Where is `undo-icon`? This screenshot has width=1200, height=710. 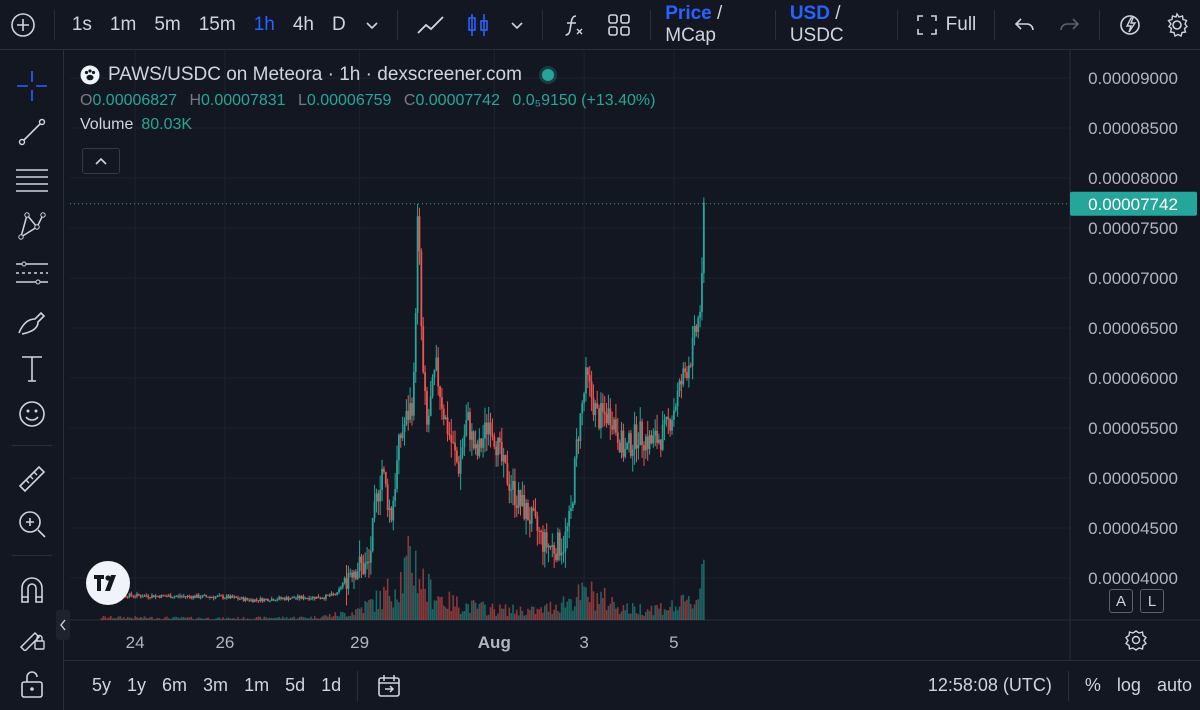
undo-icon is located at coordinates (1025, 25).